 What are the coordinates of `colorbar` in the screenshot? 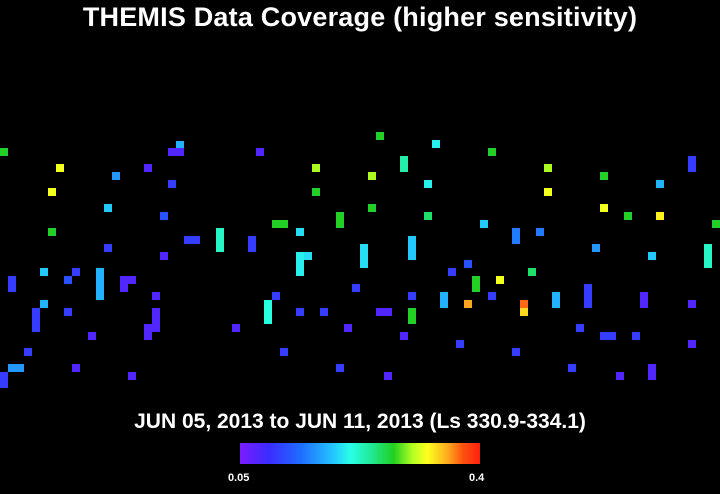 It's located at (360, 453).